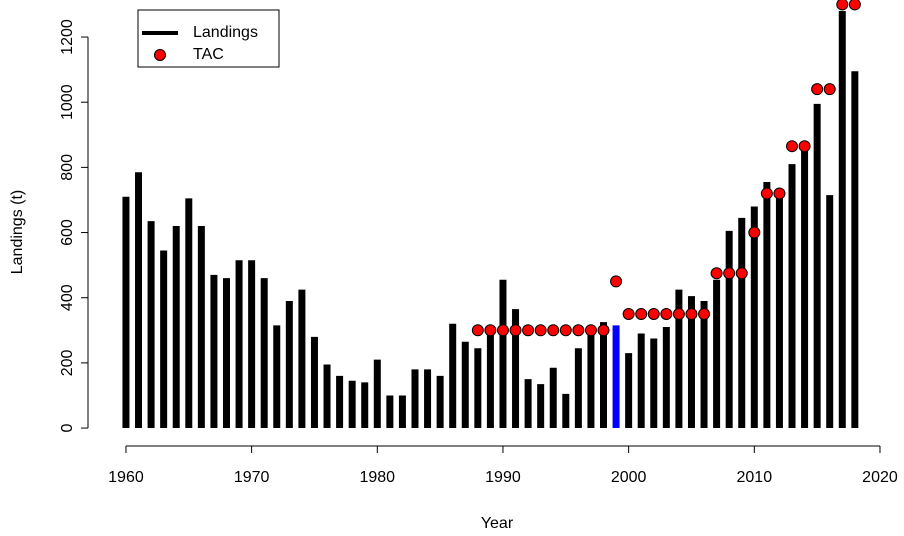 Image resolution: width=904 pixels, height=536 pixels. What do you see at coordinates (503, 477) in the screenshot?
I see `x-tick-label: 1990` at bounding box center [503, 477].